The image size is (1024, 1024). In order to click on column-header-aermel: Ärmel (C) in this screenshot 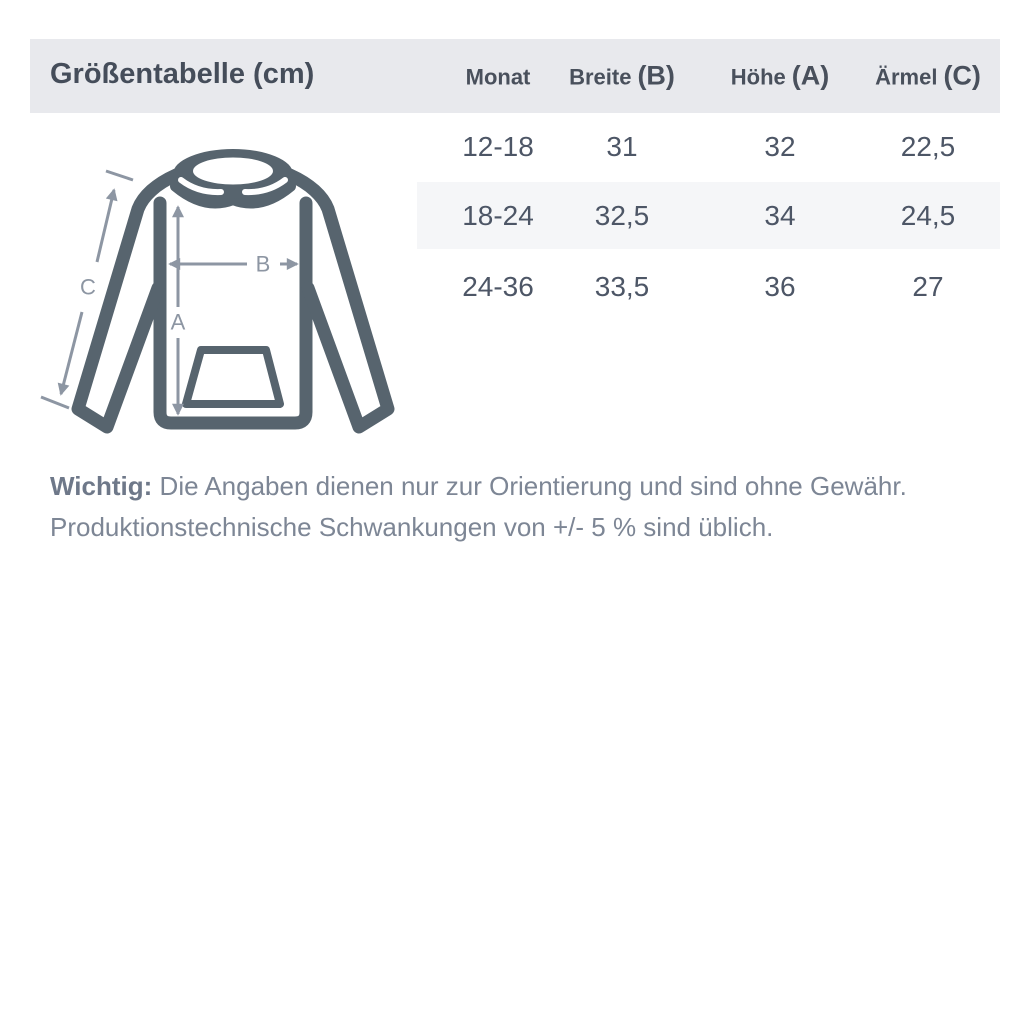, I will do `click(928, 76)`.